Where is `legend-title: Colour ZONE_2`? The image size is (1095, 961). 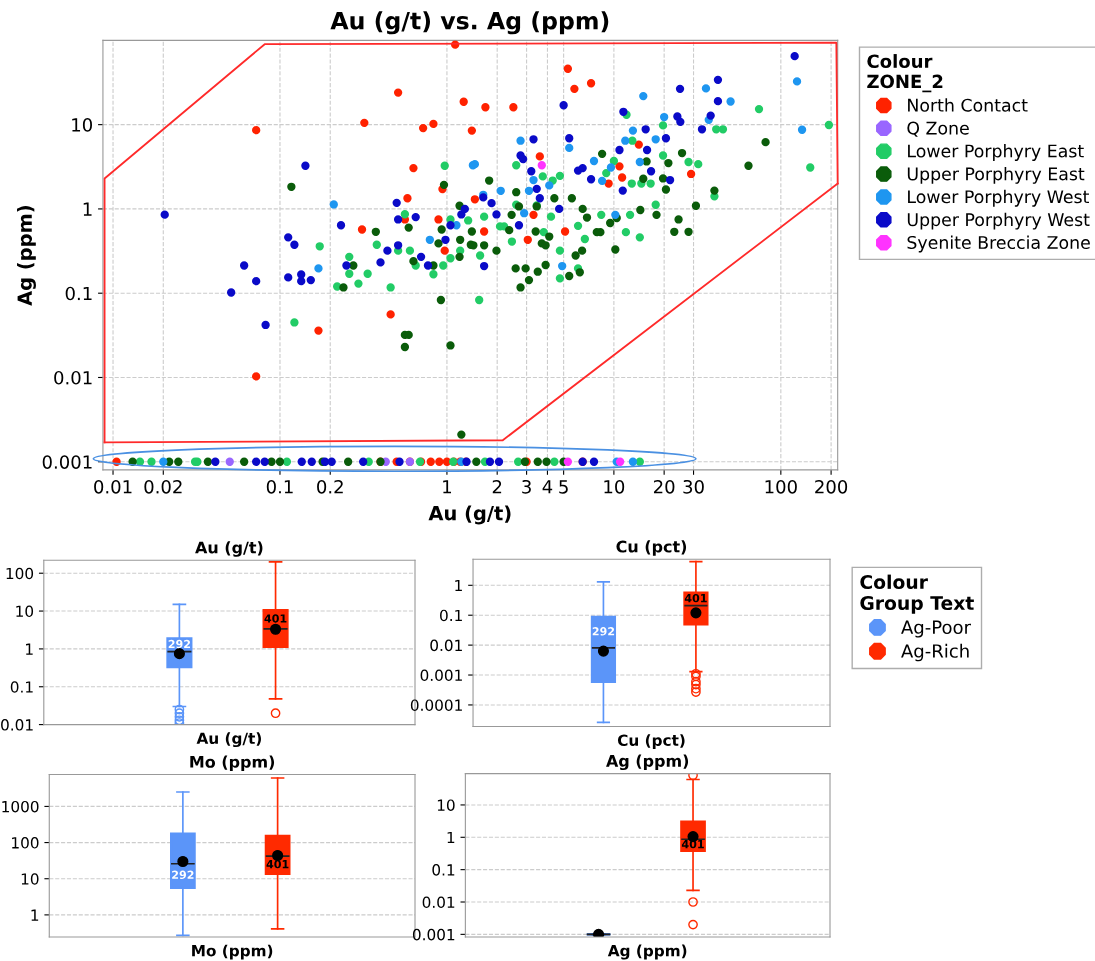
legend-title: Colour ZONE_2 is located at coordinates (905, 73).